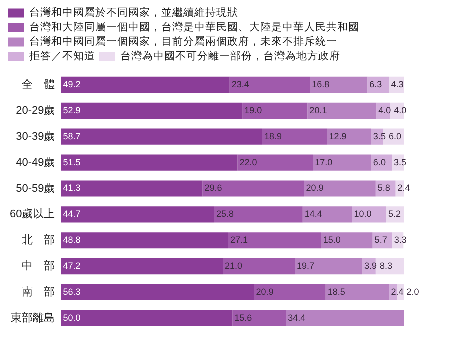  I want to click on legend-label: 台灣為中國不可分離一部份，台灣為地方政府, so click(230, 56).